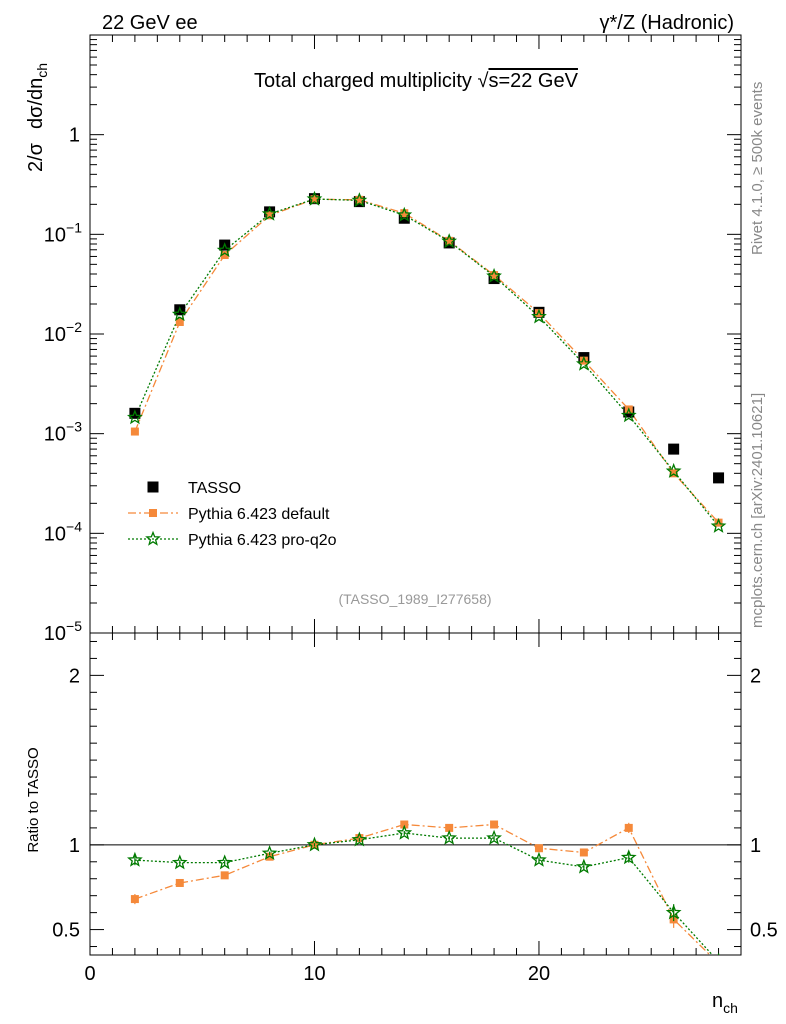  I want to click on x-axis-label-sub: ch, so click(730, 1008).